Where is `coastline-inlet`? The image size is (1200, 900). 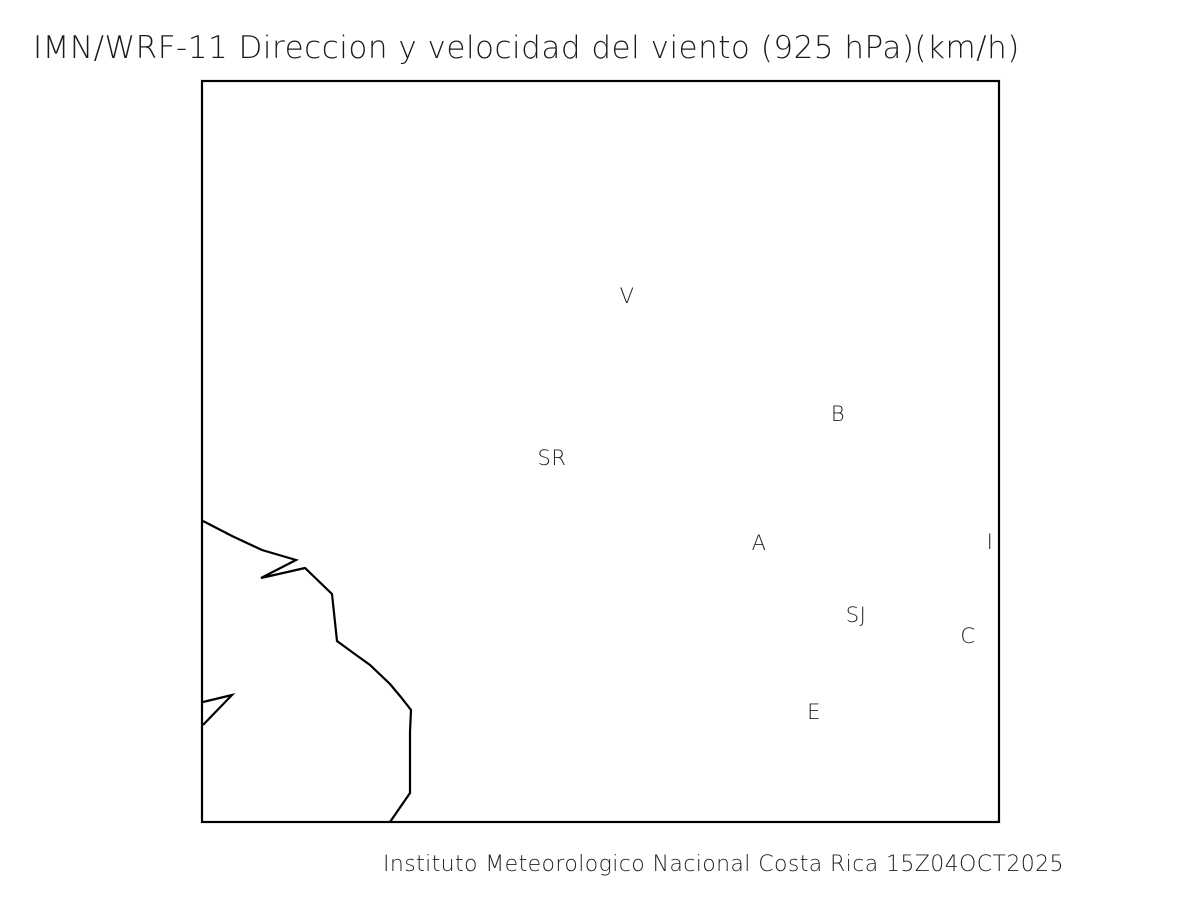
coastline-inlet is located at coordinates (219, 709).